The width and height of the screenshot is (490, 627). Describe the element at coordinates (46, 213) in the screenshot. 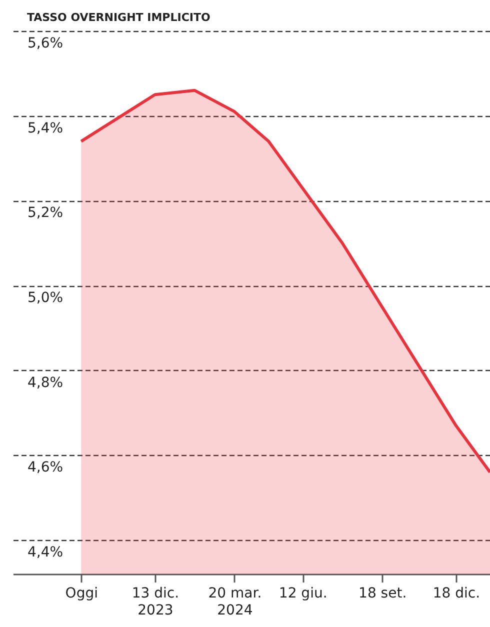

I see `y-tick-label: 5,2%` at that location.